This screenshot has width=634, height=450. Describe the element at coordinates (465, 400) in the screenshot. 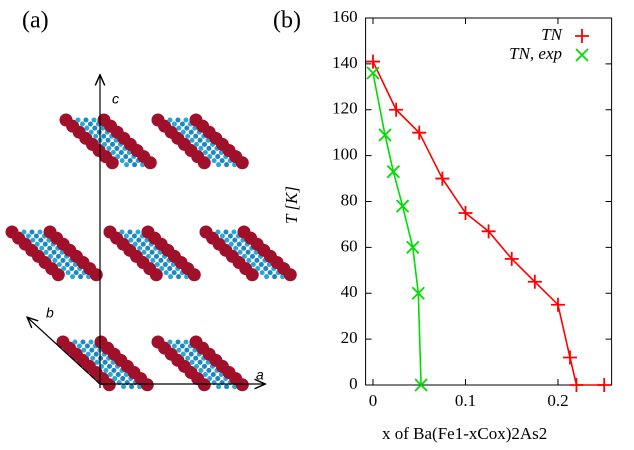

I see `x-tick-label: 0.1` at that location.